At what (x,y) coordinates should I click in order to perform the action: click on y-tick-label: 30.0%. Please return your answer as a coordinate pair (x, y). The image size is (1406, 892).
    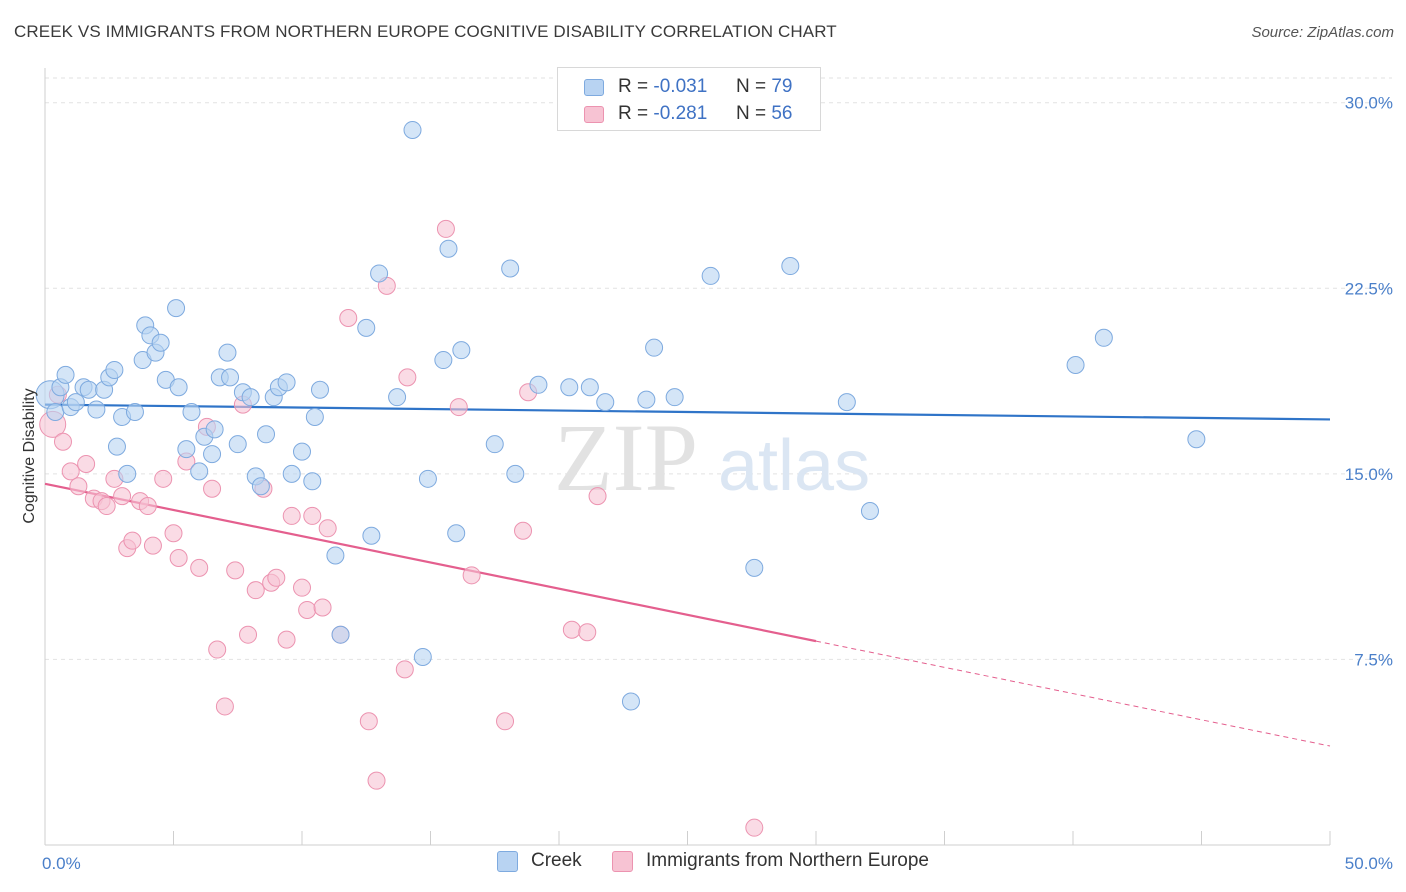
    Looking at the image, I should click on (1369, 103).